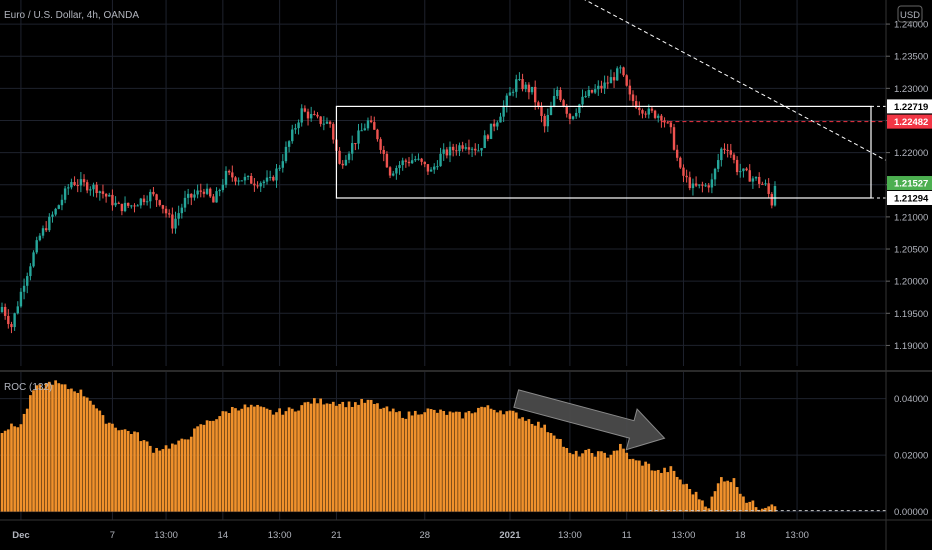 This screenshot has height=550, width=932. I want to click on trendline, so click(731, 80).